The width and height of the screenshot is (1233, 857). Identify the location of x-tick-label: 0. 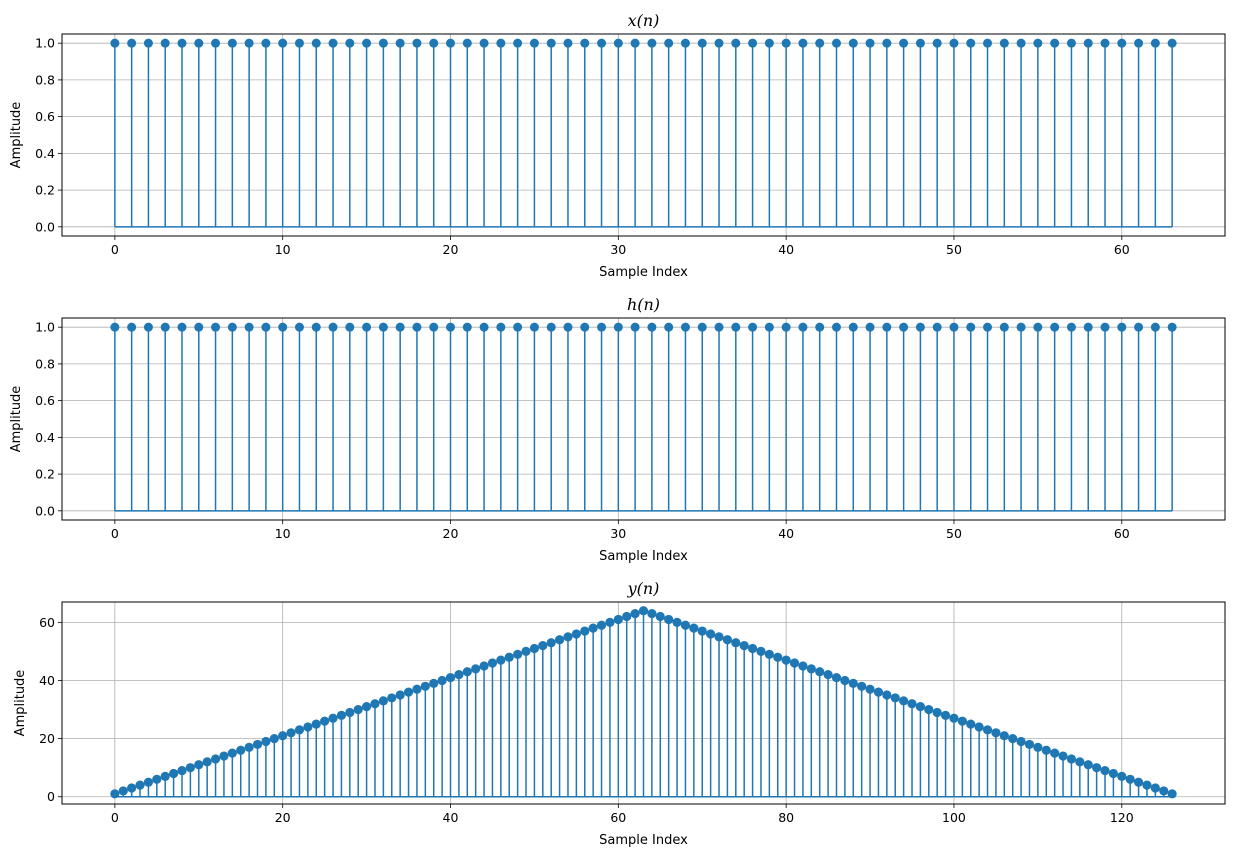
(115, 533).